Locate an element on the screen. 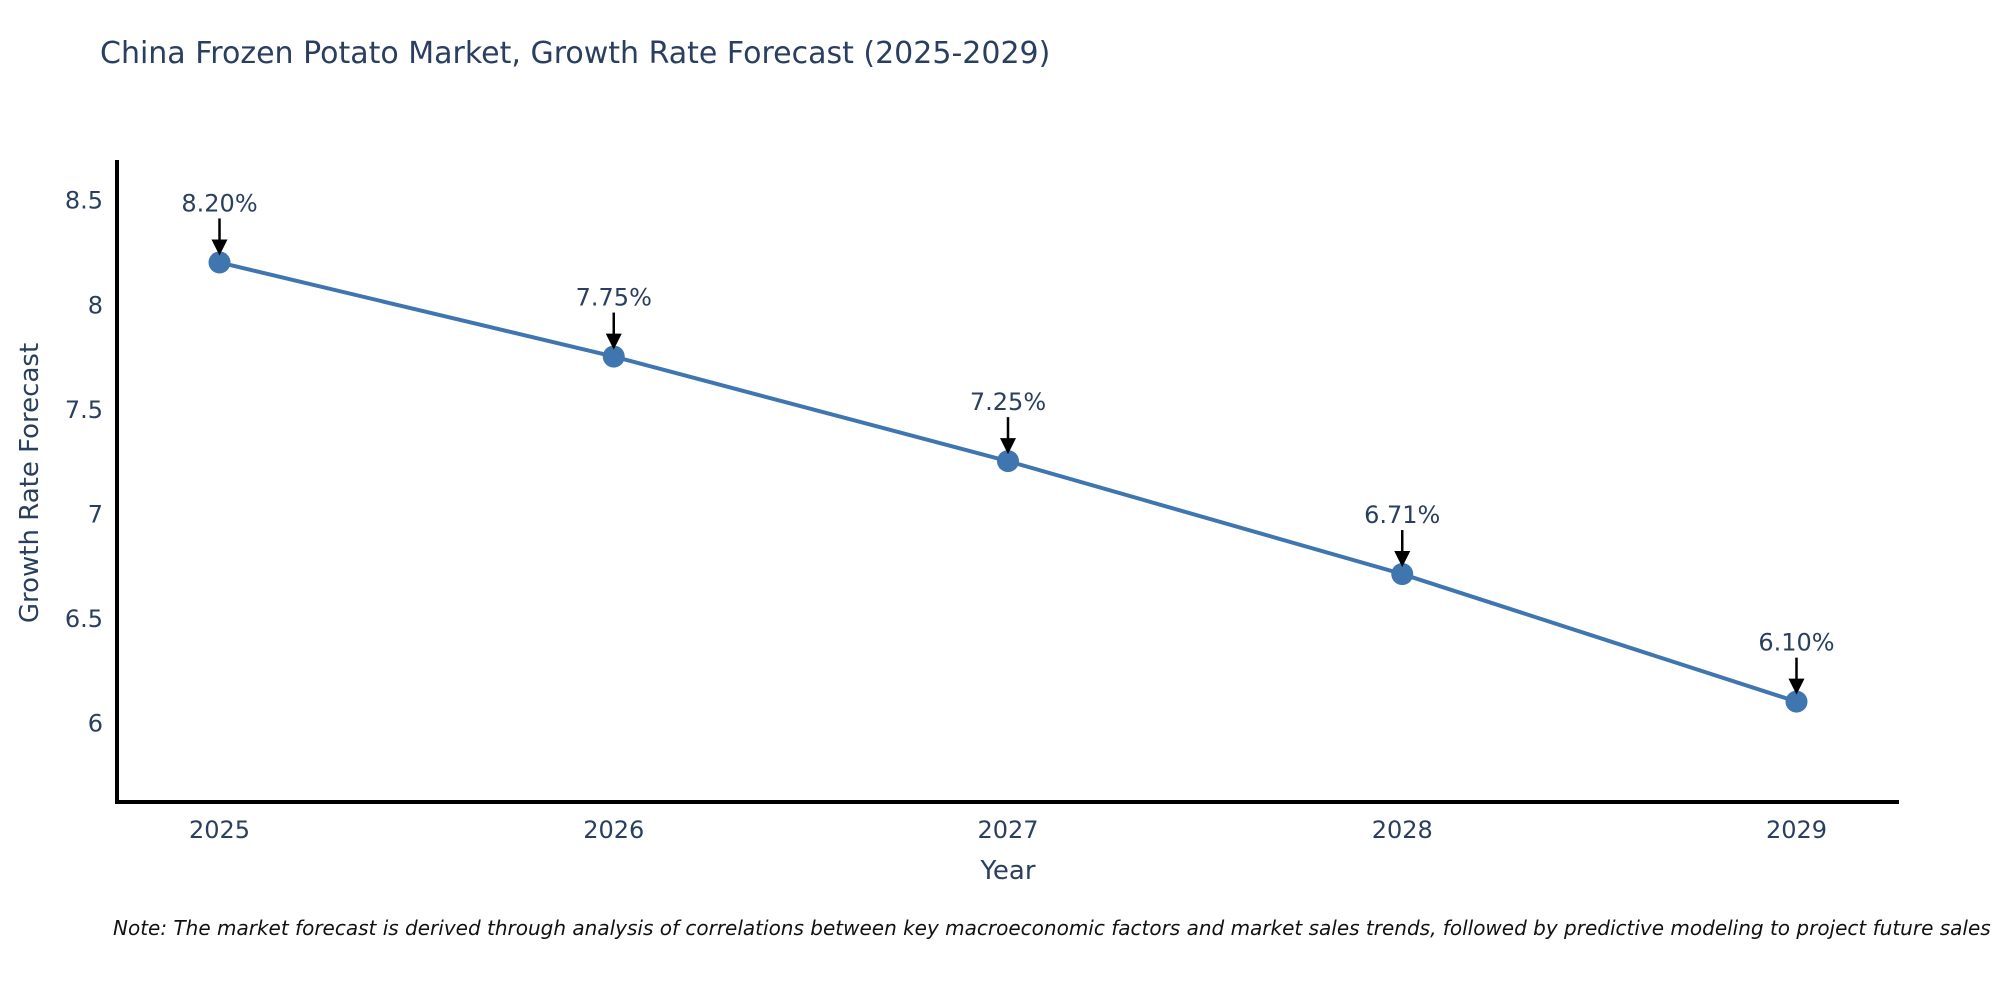 This screenshot has width=2000, height=1000. data-point-label: 6.10% is located at coordinates (1796, 643).